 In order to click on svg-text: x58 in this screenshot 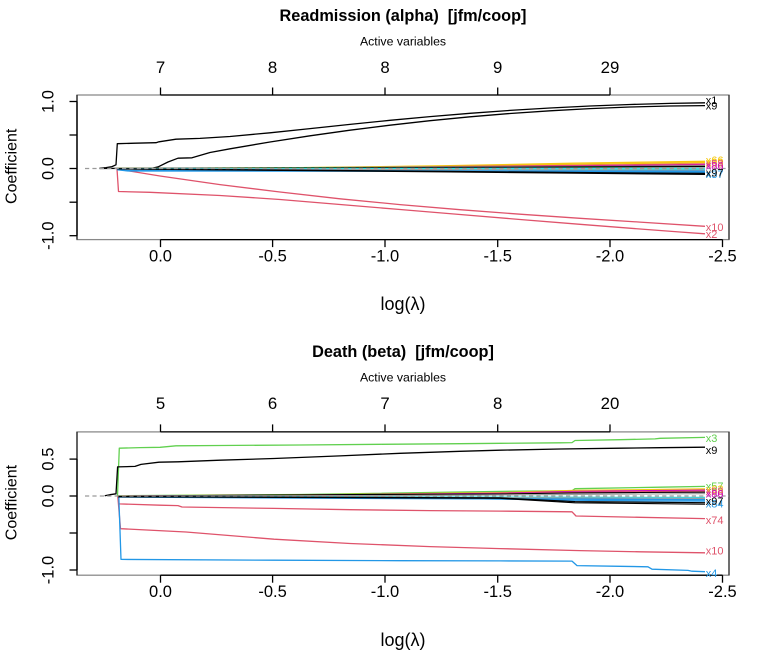, I will do `click(715, 165)`.